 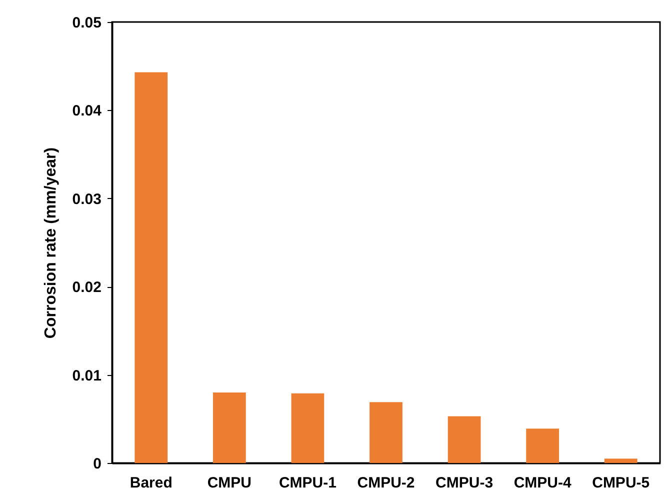 I want to click on x-tick-label: CMPU-4, so click(x=543, y=483).